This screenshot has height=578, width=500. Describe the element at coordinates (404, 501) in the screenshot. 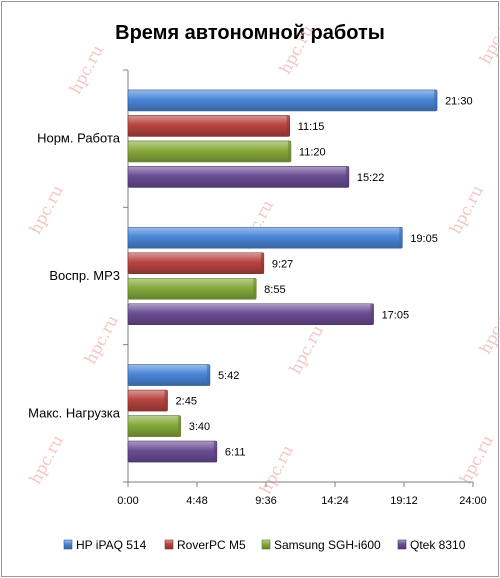

I see `x-tick-label: 19:12` at that location.